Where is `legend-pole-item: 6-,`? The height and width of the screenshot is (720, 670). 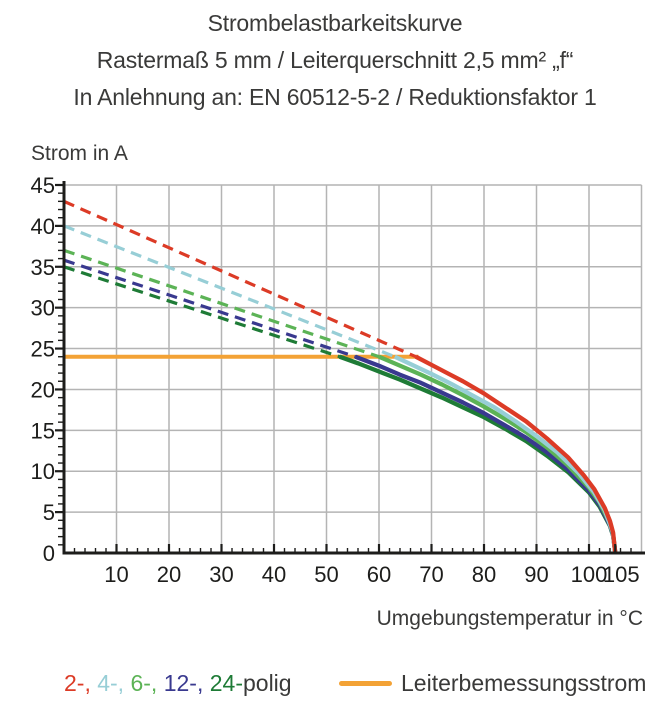 legend-pole-item: 6-, is located at coordinates (144, 683).